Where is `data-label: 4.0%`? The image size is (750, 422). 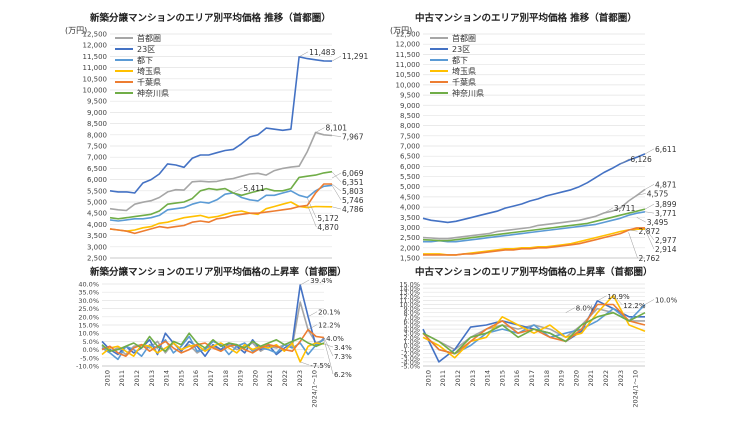 data-label: 4.0% is located at coordinates (335, 339).